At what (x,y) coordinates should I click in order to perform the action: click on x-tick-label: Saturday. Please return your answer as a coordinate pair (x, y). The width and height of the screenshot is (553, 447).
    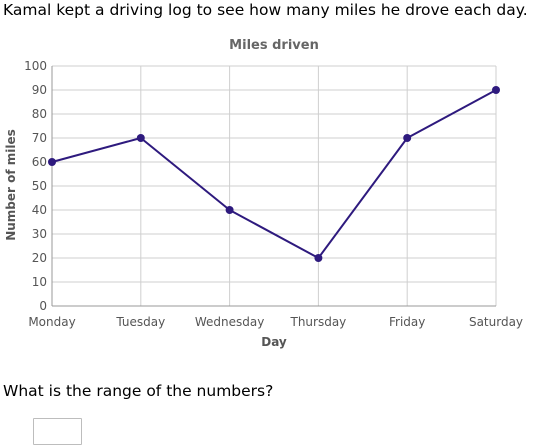
    Looking at the image, I should click on (496, 322).